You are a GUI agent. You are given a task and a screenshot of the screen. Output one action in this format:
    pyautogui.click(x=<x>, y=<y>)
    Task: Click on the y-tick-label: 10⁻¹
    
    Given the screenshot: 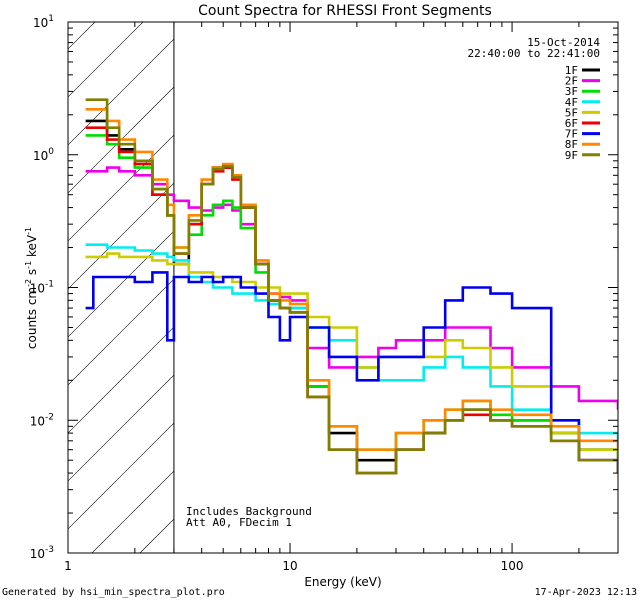 What is the action you would take?
    pyautogui.click(x=42, y=288)
    